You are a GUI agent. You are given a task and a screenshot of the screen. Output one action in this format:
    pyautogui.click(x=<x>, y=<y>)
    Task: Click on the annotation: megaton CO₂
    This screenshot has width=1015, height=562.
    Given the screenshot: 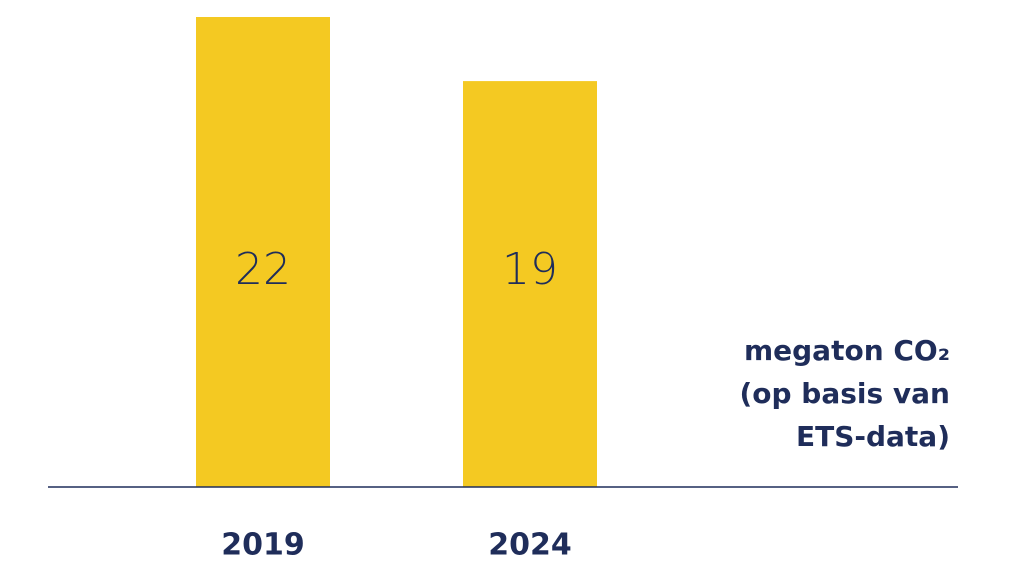 What is the action you would take?
    pyautogui.click(x=847, y=350)
    